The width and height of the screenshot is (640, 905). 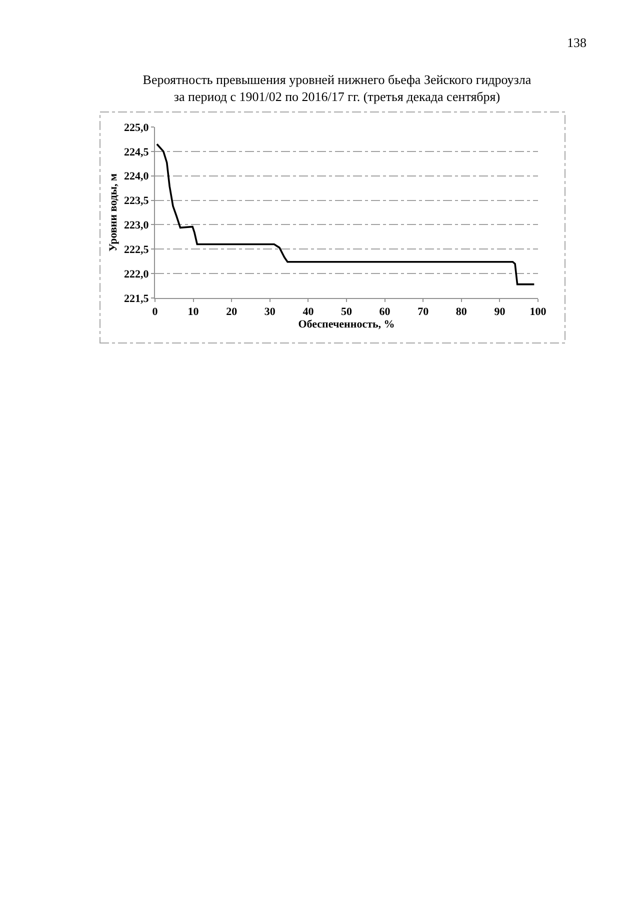 What do you see at coordinates (337, 88) in the screenshot?
I see `chart-title: Вероятность превышения уровней нижнего бьефа Зейского гидроузла за период с 1901/02 по 2016/17 гг. (третья декада сентября)` at bounding box center [337, 88].